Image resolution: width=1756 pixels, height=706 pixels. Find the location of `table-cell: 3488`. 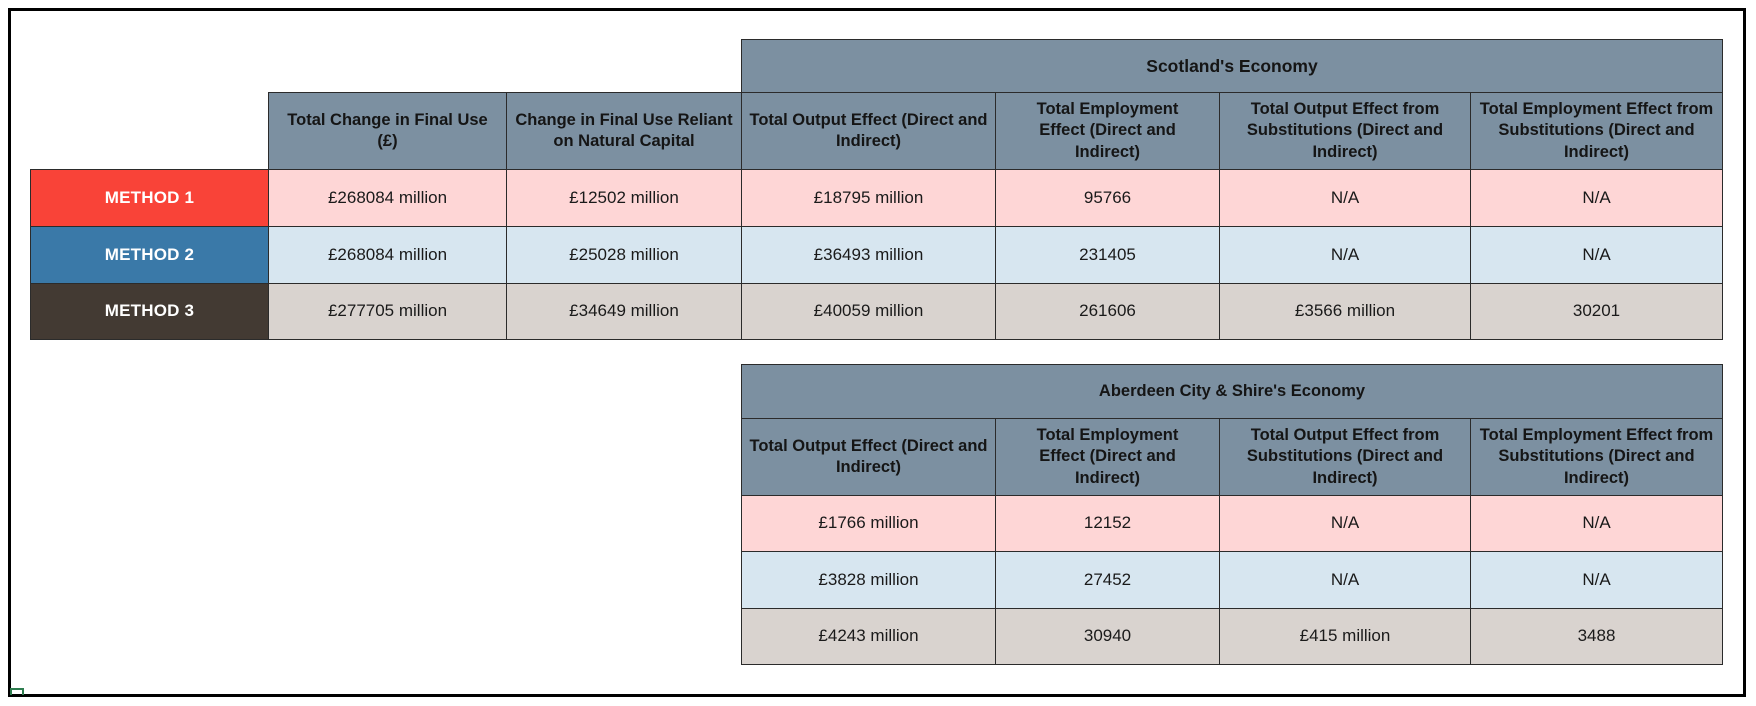

table-cell: 3488 is located at coordinates (1596, 636).